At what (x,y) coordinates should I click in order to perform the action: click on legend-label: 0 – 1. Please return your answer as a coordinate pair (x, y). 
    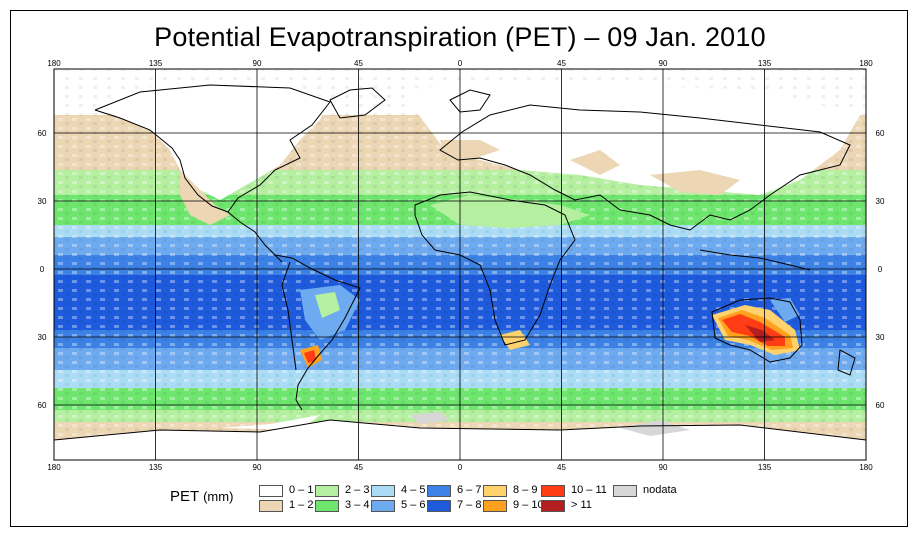
    Looking at the image, I should click on (301, 490).